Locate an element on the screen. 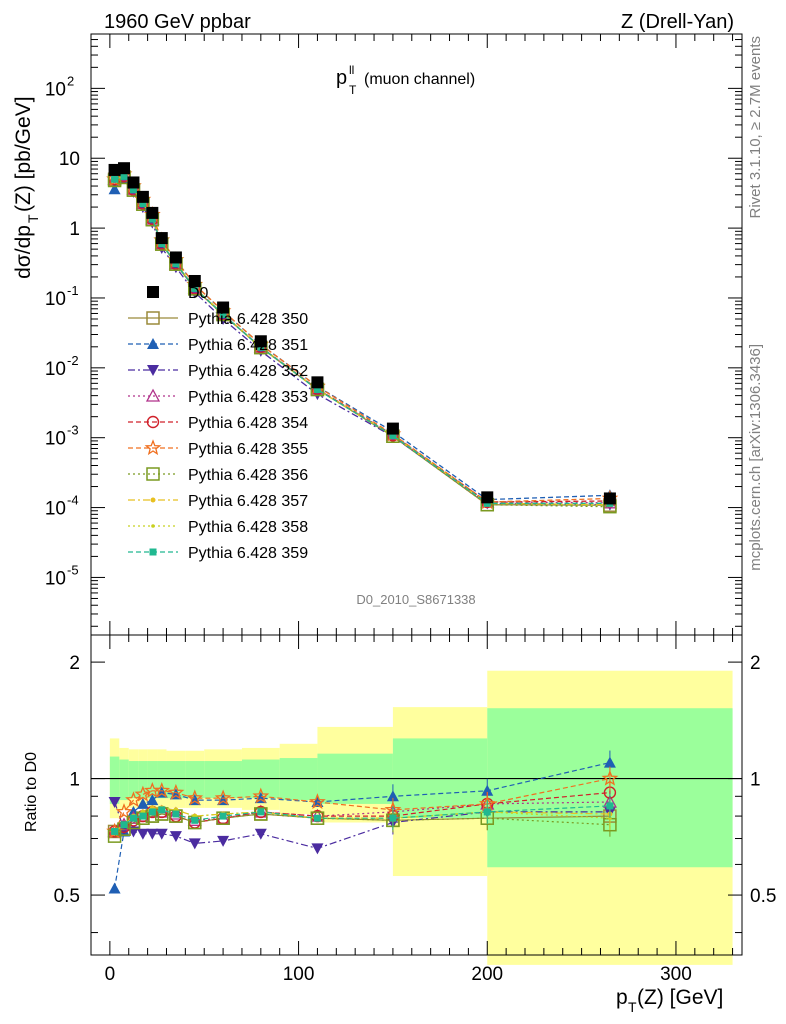 This screenshot has height=1024, width=786. y-tick-label-exponent: 2 is located at coordinates (70, 80).